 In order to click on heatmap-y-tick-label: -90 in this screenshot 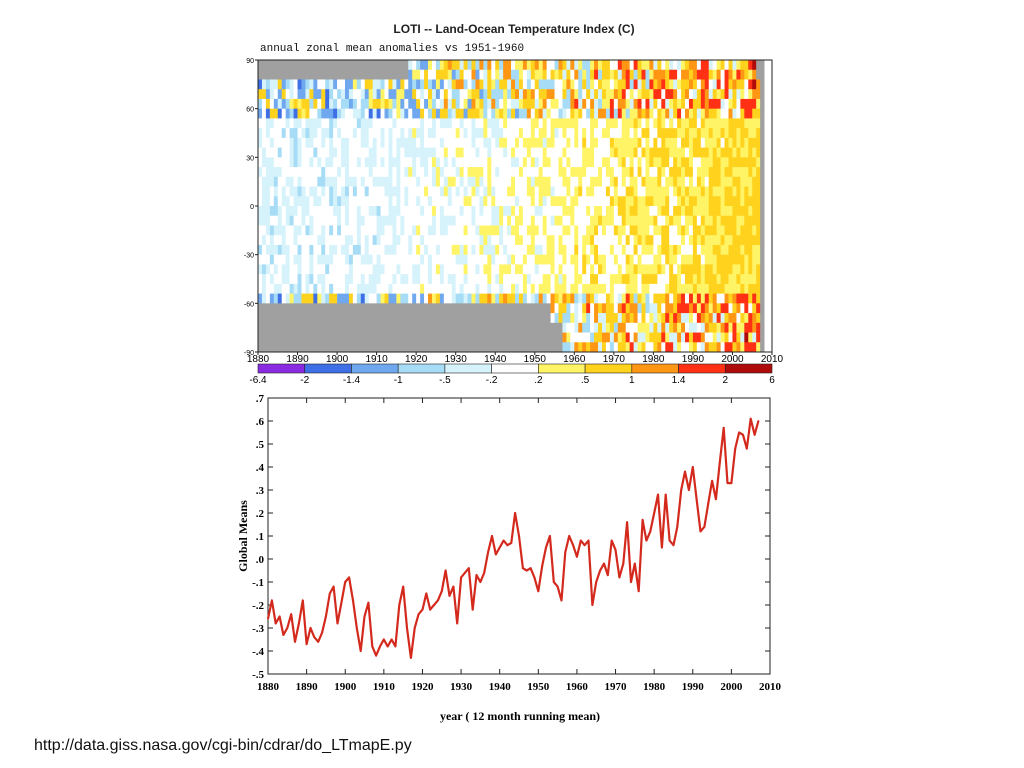, I will do `click(249, 353)`.